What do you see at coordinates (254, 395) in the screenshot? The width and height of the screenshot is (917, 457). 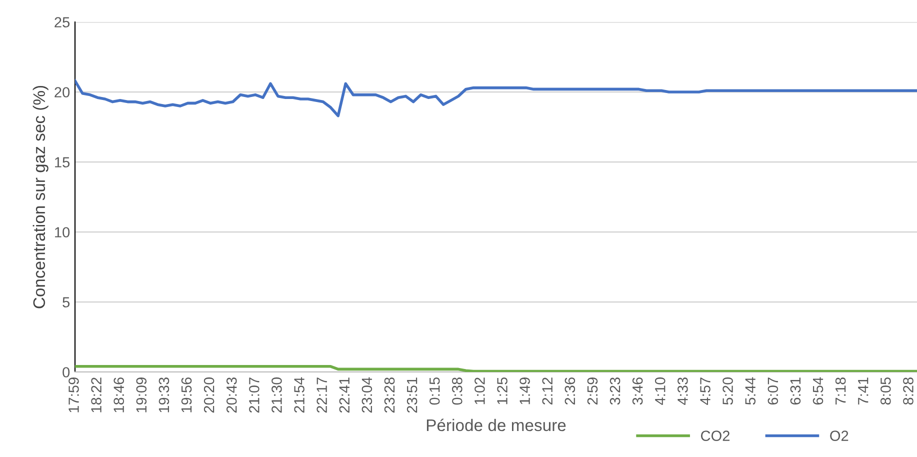 I see `x-tick-label: 21:07` at bounding box center [254, 395].